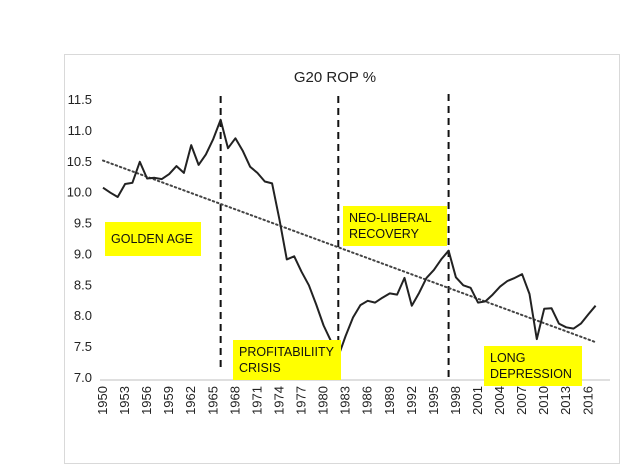 This screenshot has width=633, height=476. I want to click on annotation-box: PROFITABILIITY CRISIS, so click(287, 360).